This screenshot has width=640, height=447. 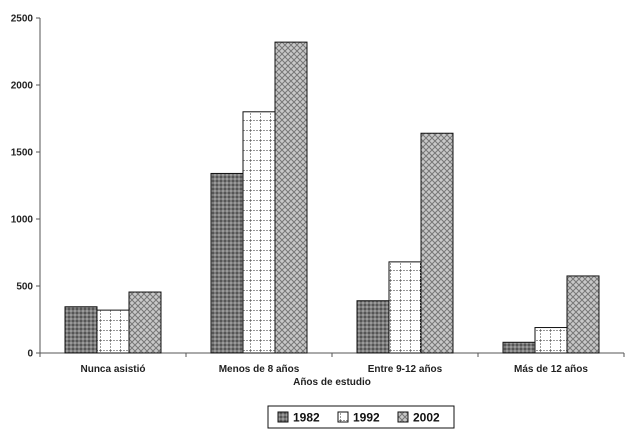 I want to click on legend-label-1982: 1982, so click(x=306, y=418).